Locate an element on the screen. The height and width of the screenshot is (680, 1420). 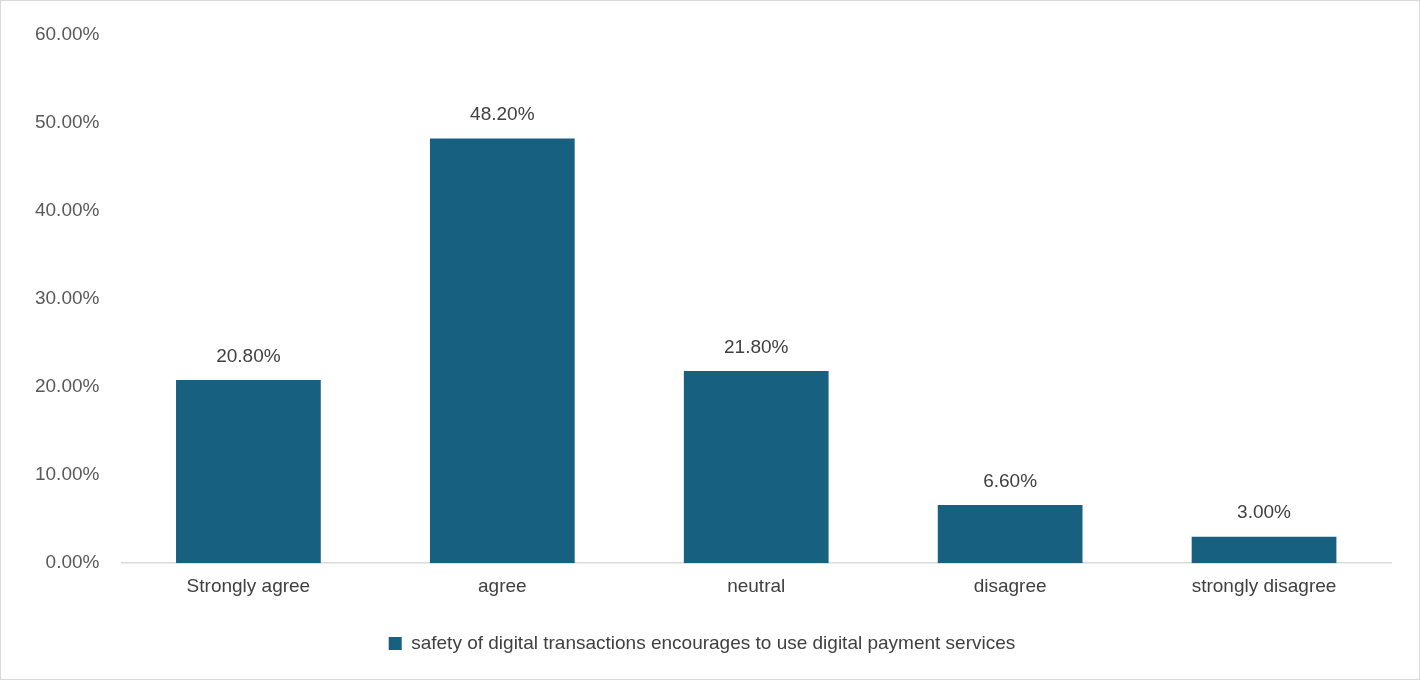
y-tick-label: 50.00% is located at coordinates (67, 121).